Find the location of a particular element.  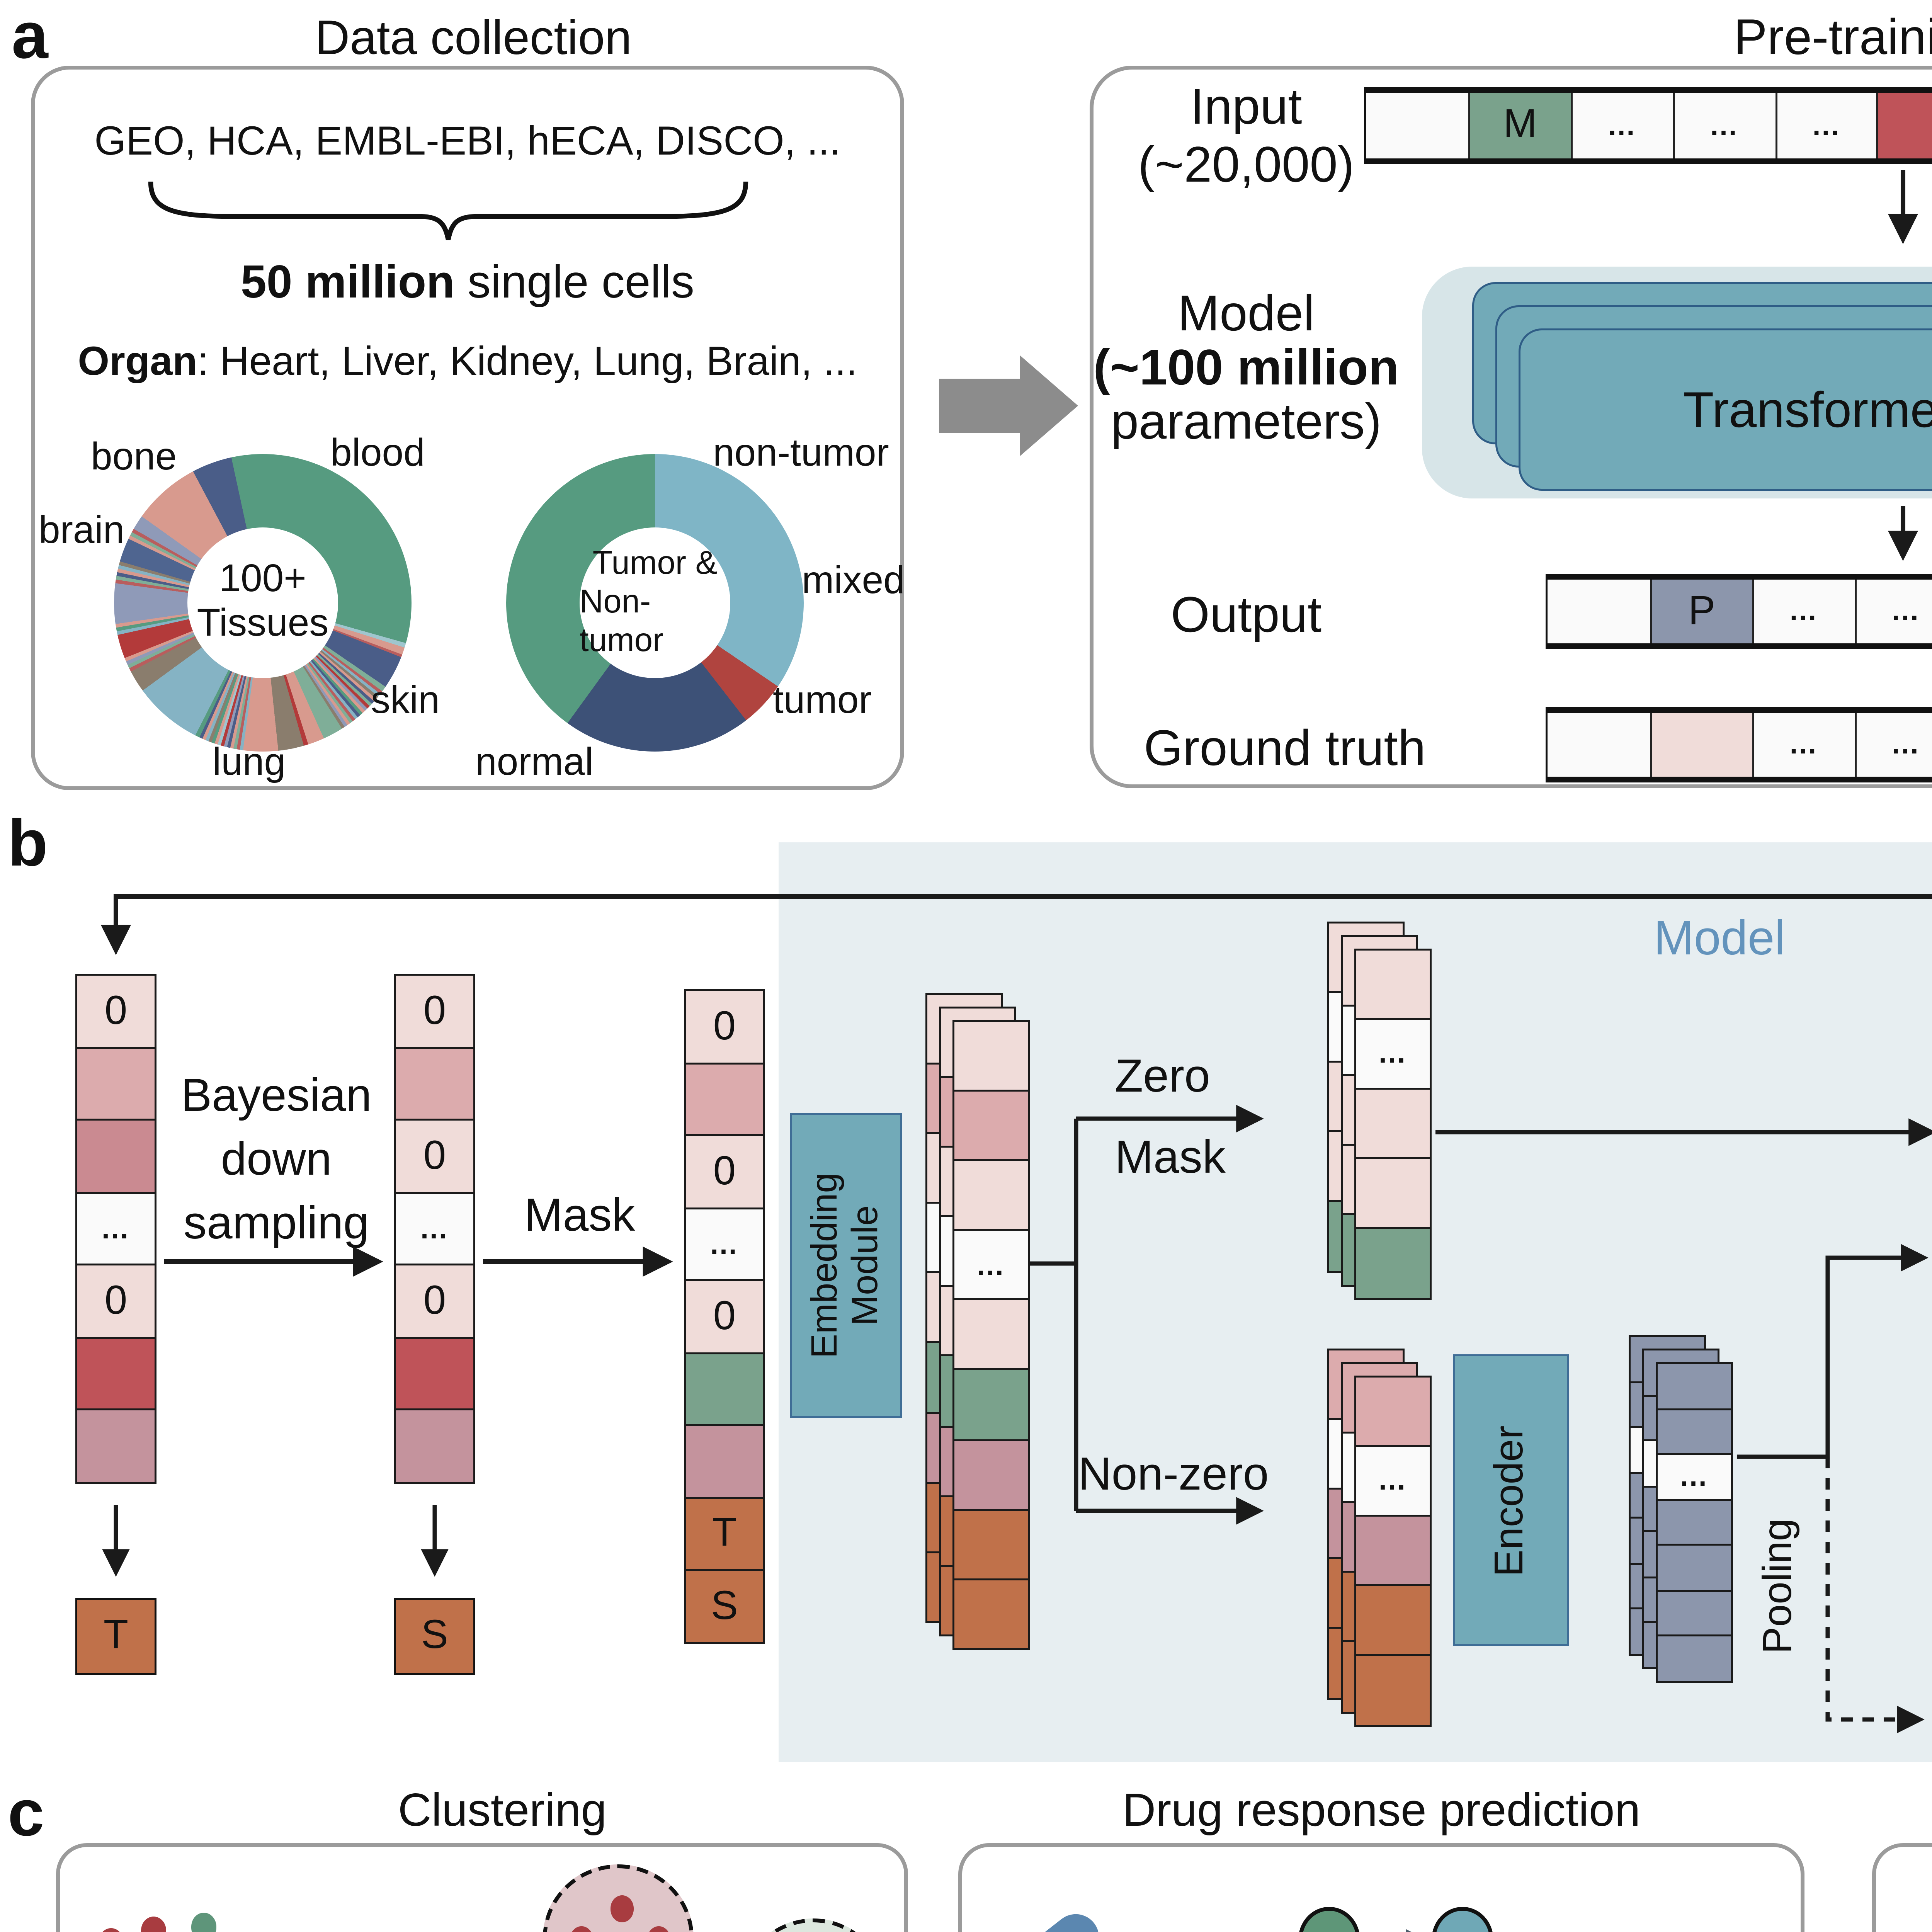

panel-a-label: a is located at coordinates (30, 37).